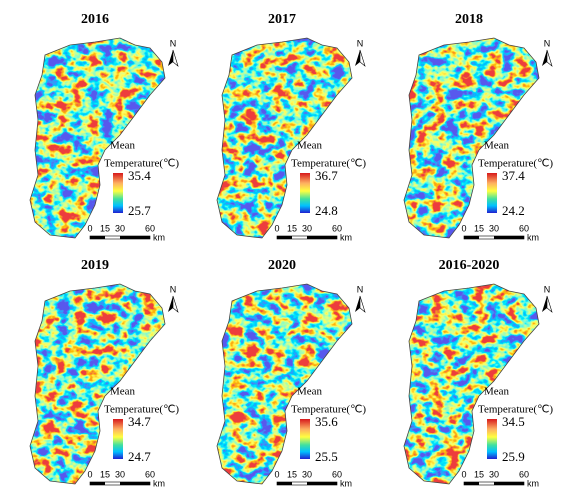 The height and width of the screenshot is (492, 562). I want to click on legend-min: 25.9, so click(513, 456).